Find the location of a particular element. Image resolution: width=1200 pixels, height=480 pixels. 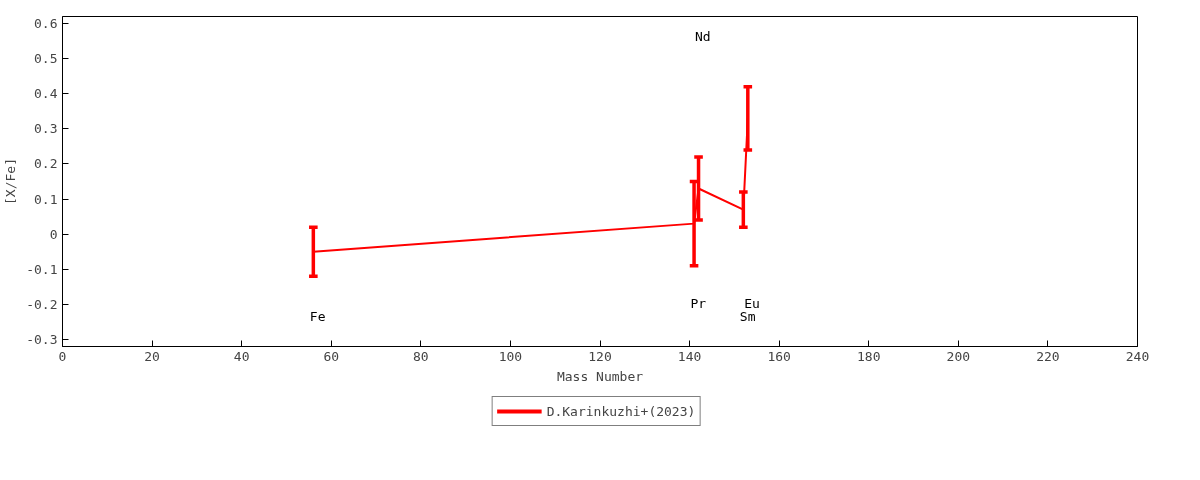

y-tick-label: 0.2 is located at coordinates (46, 164).